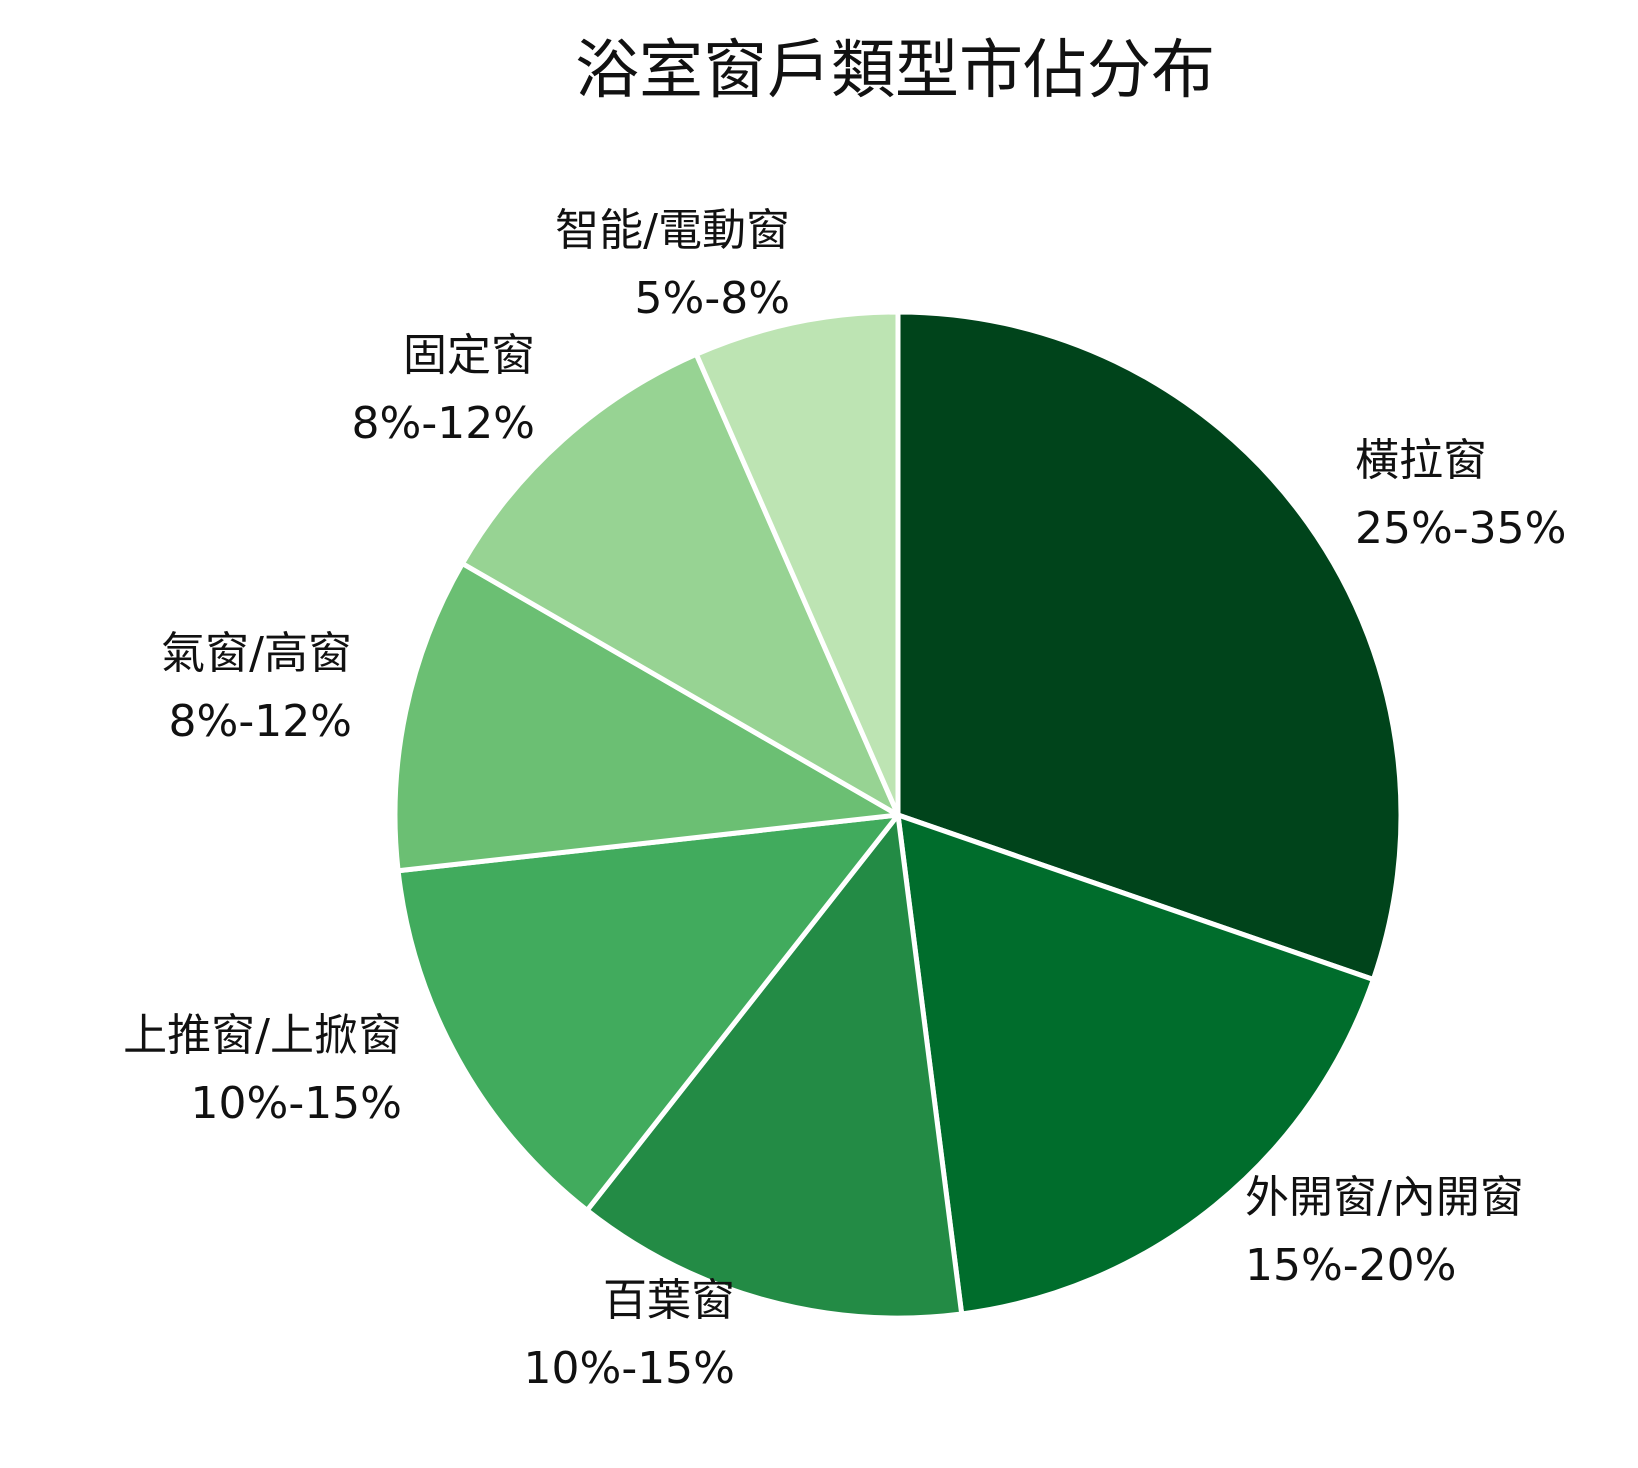  I want to click on slice-value-label-7: 5%-8%, so click(712, 298).